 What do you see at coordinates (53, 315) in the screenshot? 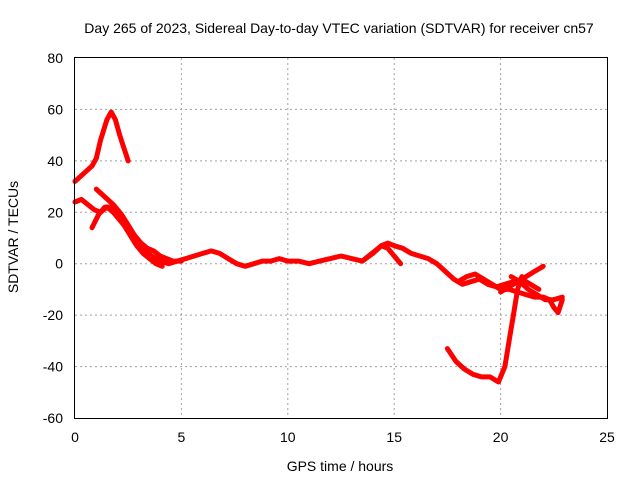
I see `y-tick-label: -20` at bounding box center [53, 315].